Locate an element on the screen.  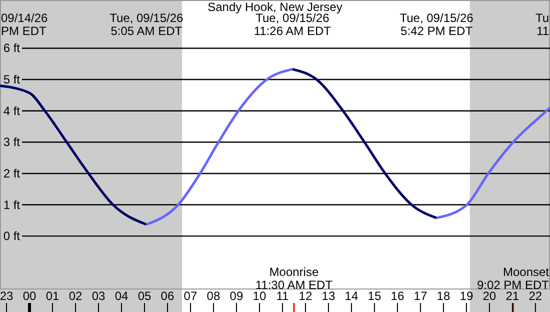
x-tick-label: 14 is located at coordinates (351, 296).